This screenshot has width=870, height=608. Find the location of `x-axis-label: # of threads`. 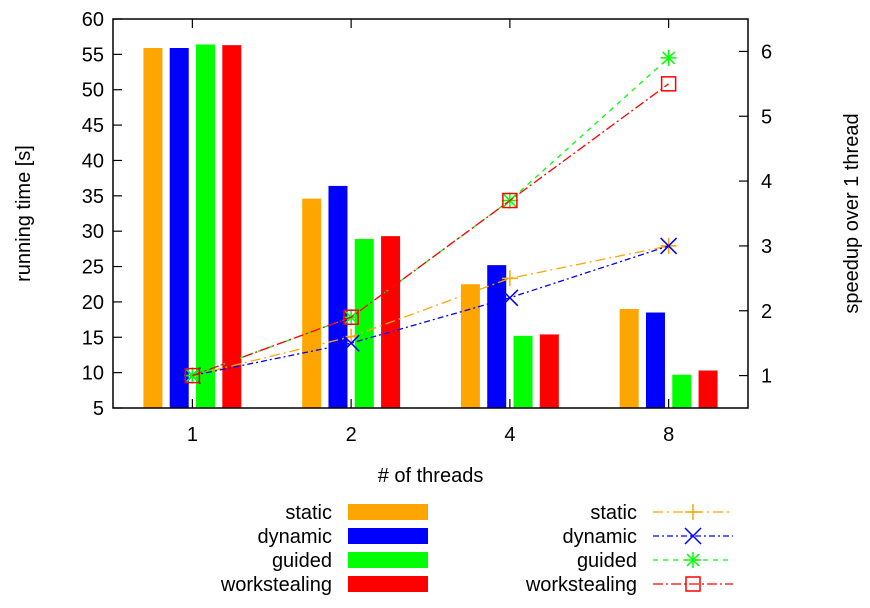

x-axis-label: # of threads is located at coordinates (431, 476).